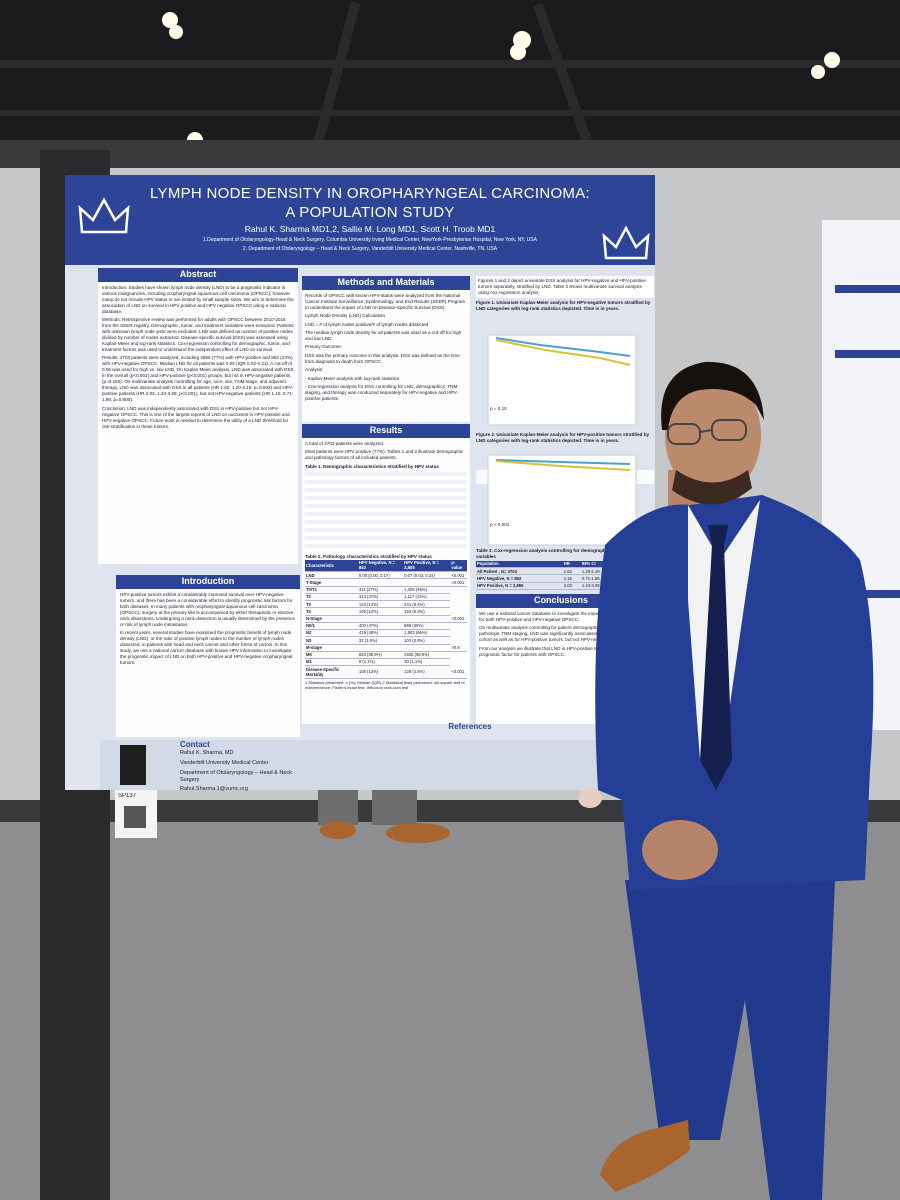 This screenshot has width=900, height=1200. What do you see at coordinates (867, 289) in the screenshot?
I see `neighbor-poster-bar` at bounding box center [867, 289].